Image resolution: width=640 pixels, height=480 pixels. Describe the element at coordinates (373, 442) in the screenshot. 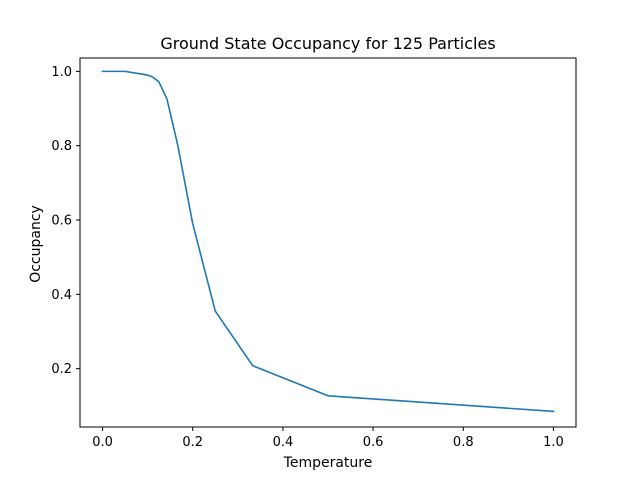

I see `x-tick-label: 0.6` at that location.